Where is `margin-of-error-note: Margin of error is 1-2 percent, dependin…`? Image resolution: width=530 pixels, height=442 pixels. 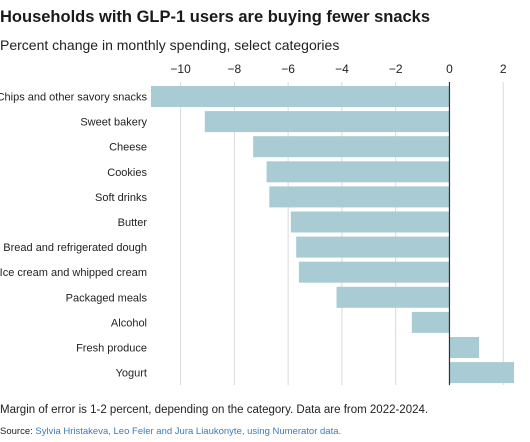 margin-of-error-note: Margin of error is 1-2 percent, dependin… is located at coordinates (214, 410).